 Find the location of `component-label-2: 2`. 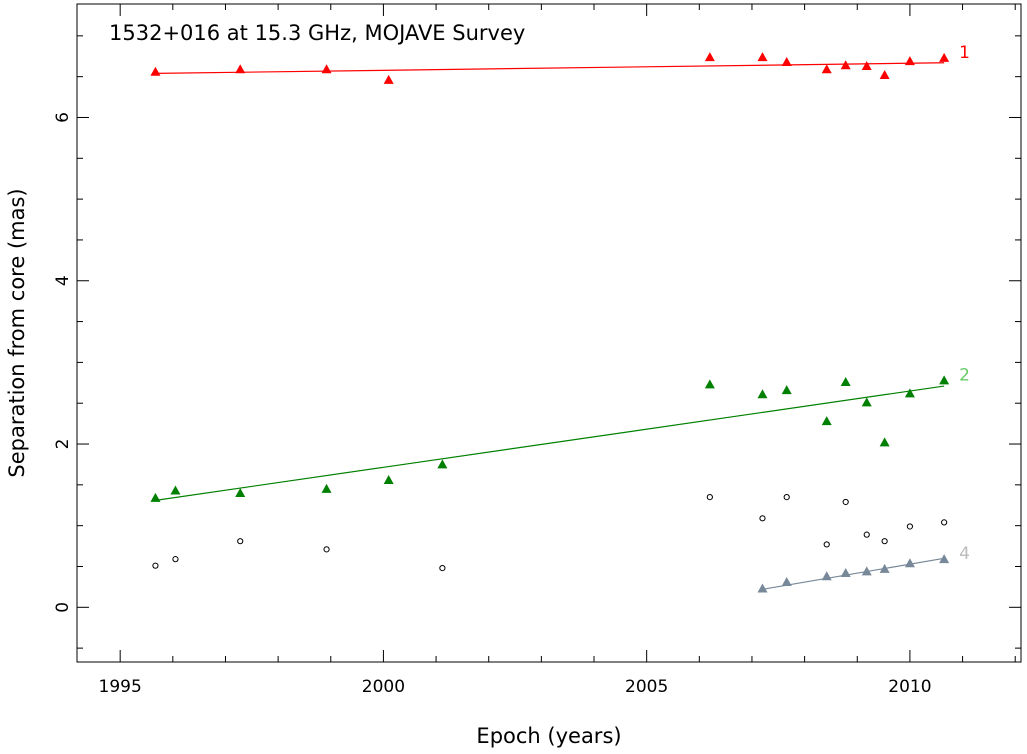

component-label-2: 2 is located at coordinates (964, 375).